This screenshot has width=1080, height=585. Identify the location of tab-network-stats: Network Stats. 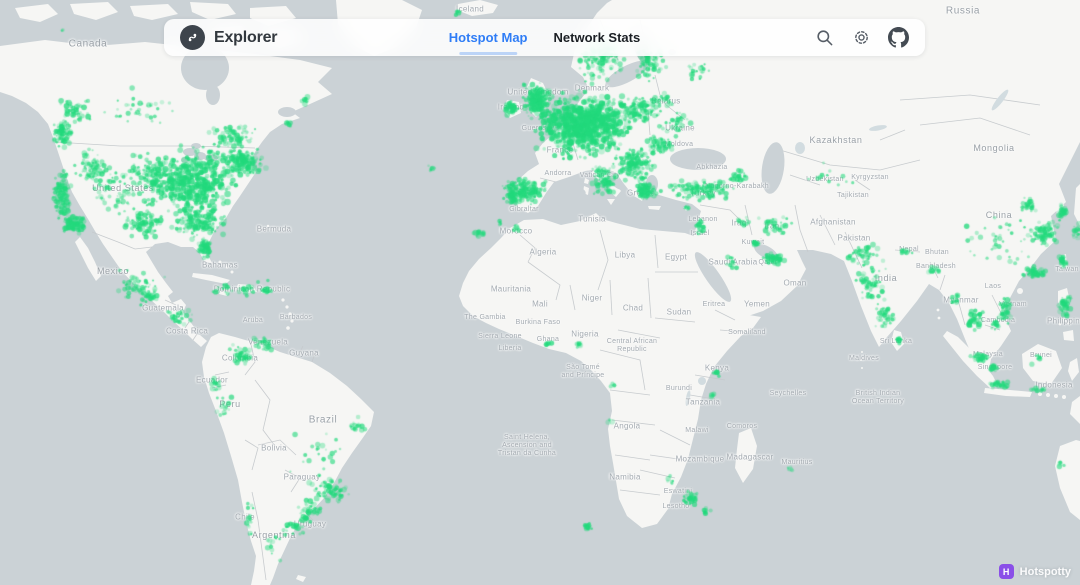
(597, 37).